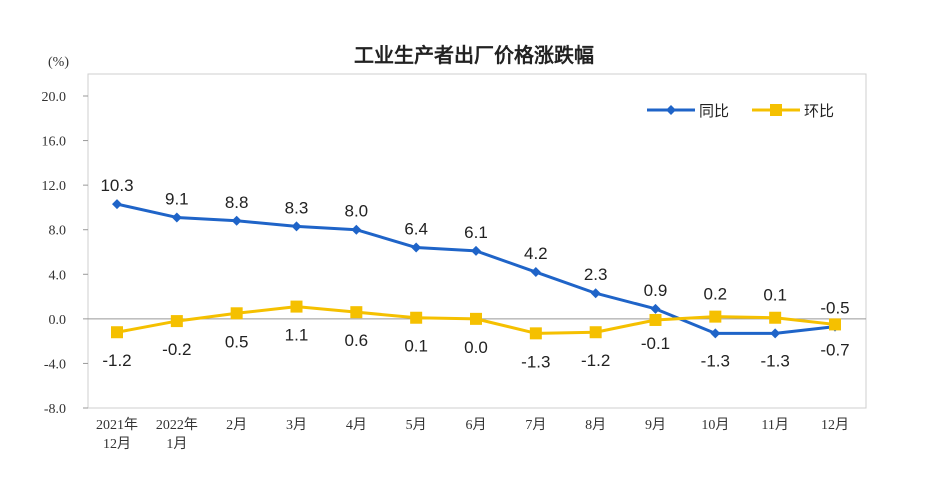  Describe the element at coordinates (117, 425) in the screenshot. I see `x-tick-label: 2021年` at that location.